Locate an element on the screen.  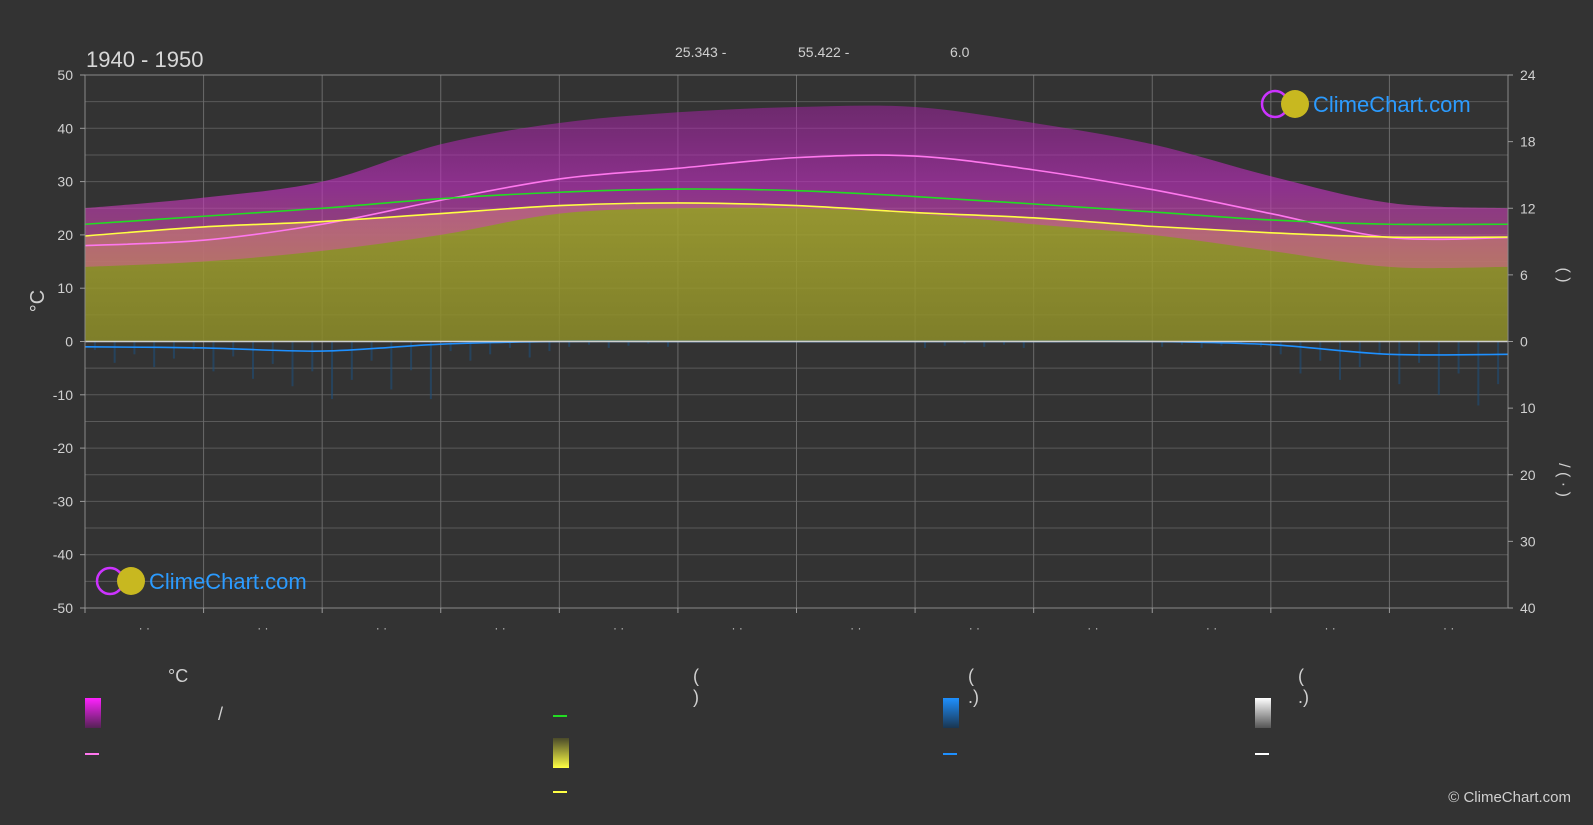
y-tick-right-top: 0 is located at coordinates (1524, 342).